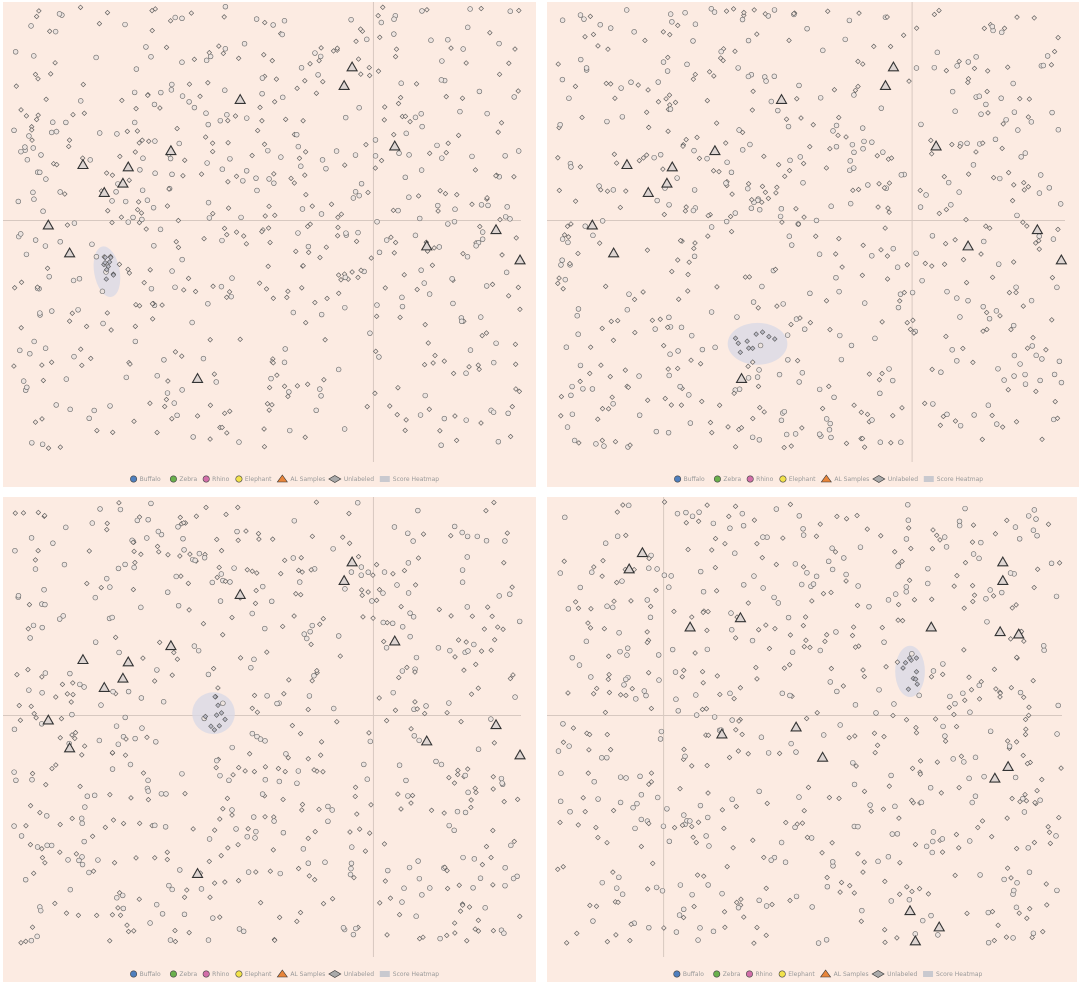  What do you see at coordinates (145, 479) in the screenshot?
I see `legend-item-buffalo: Buffalo` at bounding box center [145, 479].